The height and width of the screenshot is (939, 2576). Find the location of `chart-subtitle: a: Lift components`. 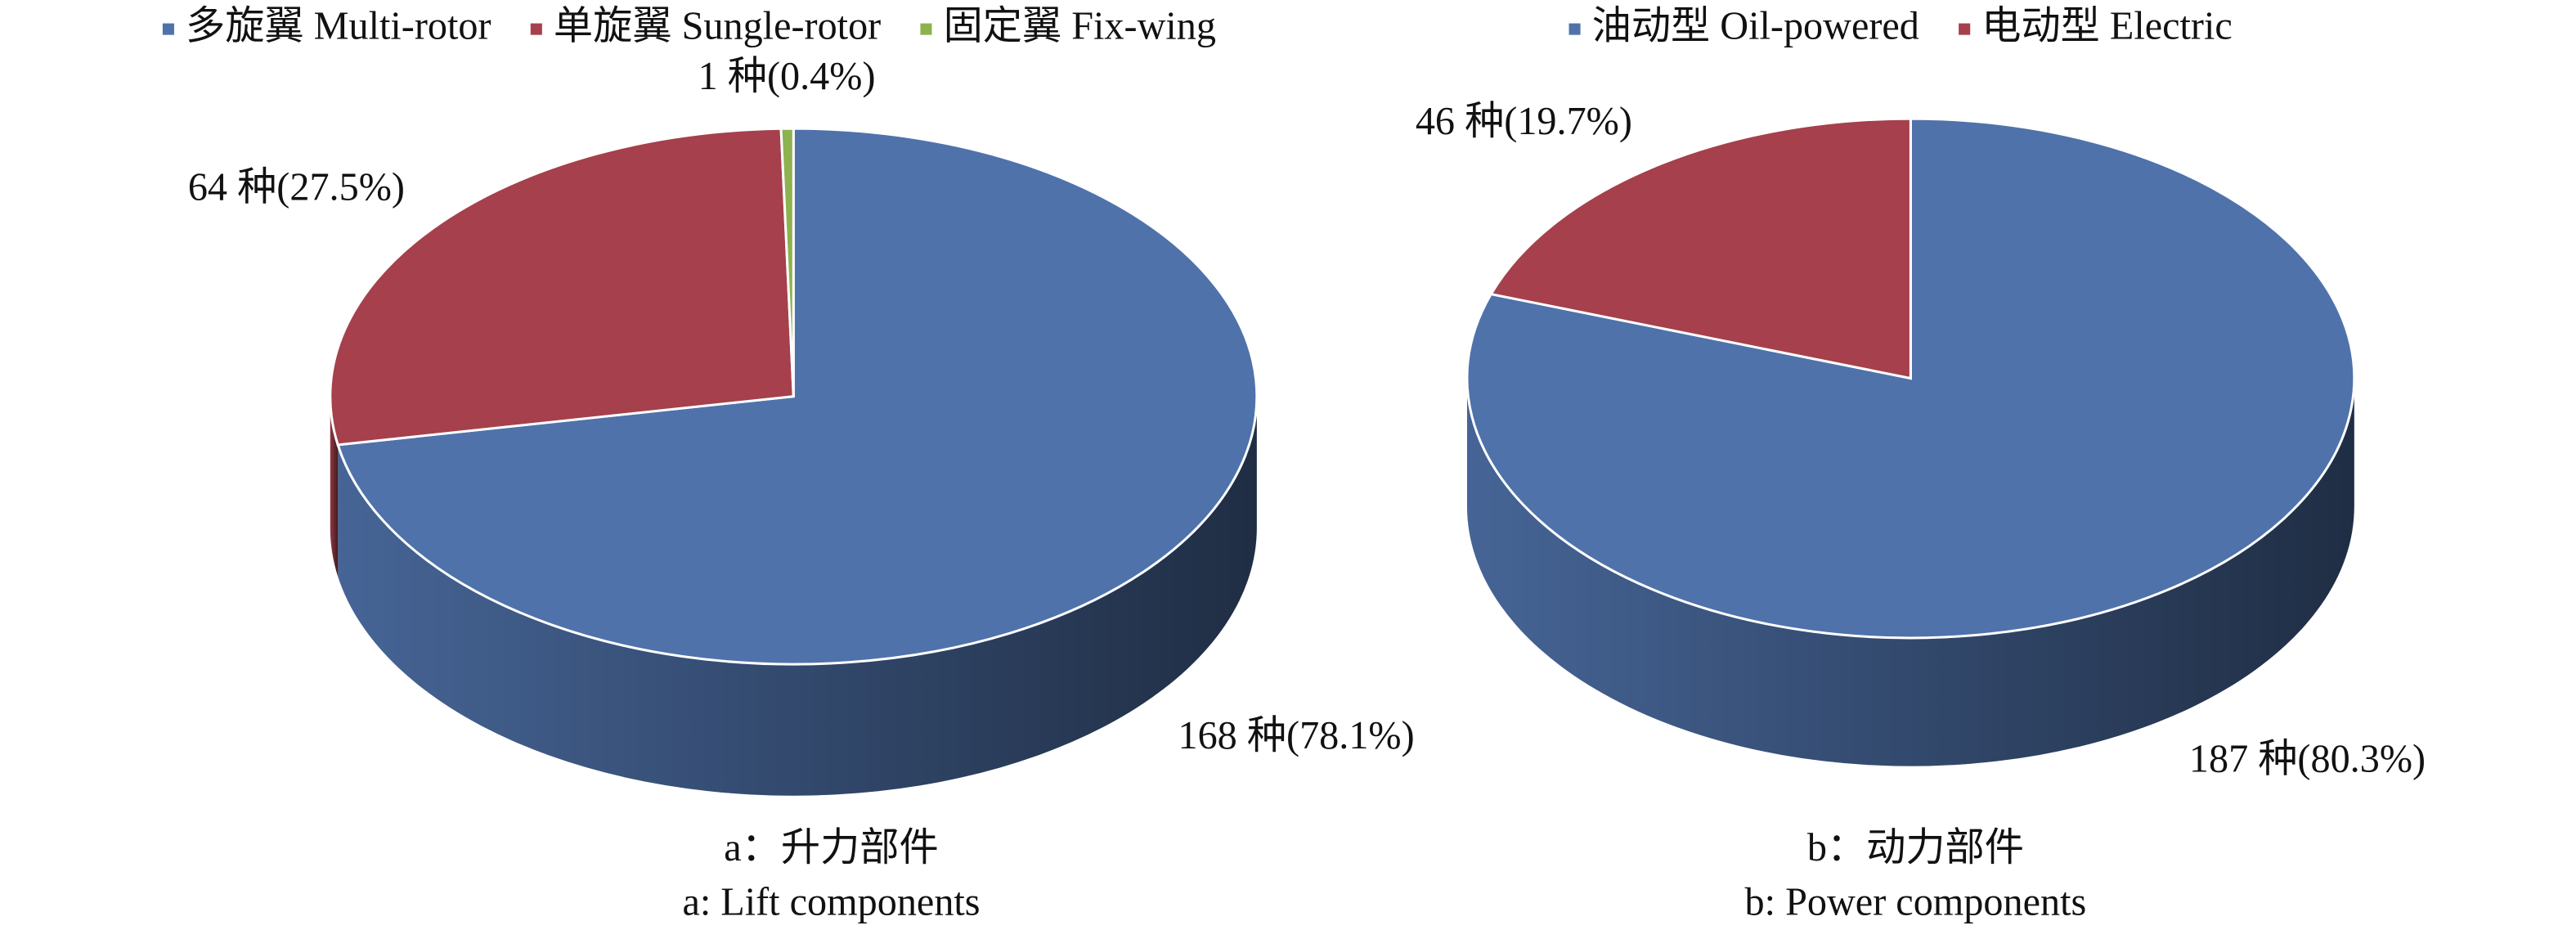

chart-subtitle: a: Lift components is located at coordinates (831, 902).